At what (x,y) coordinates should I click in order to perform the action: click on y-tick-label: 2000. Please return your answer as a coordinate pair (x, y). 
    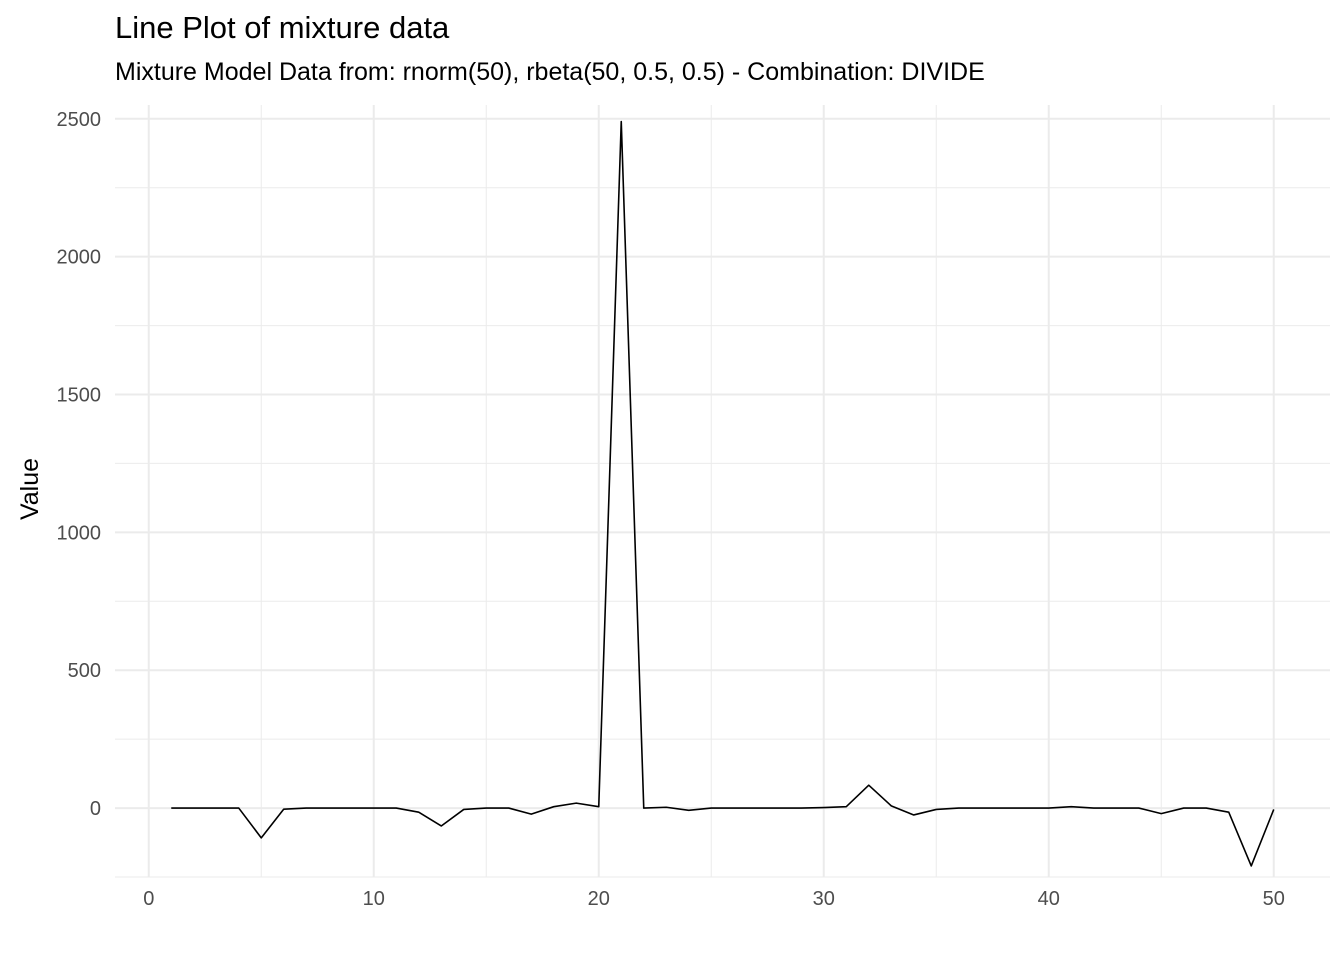
    Looking at the image, I should click on (79, 258).